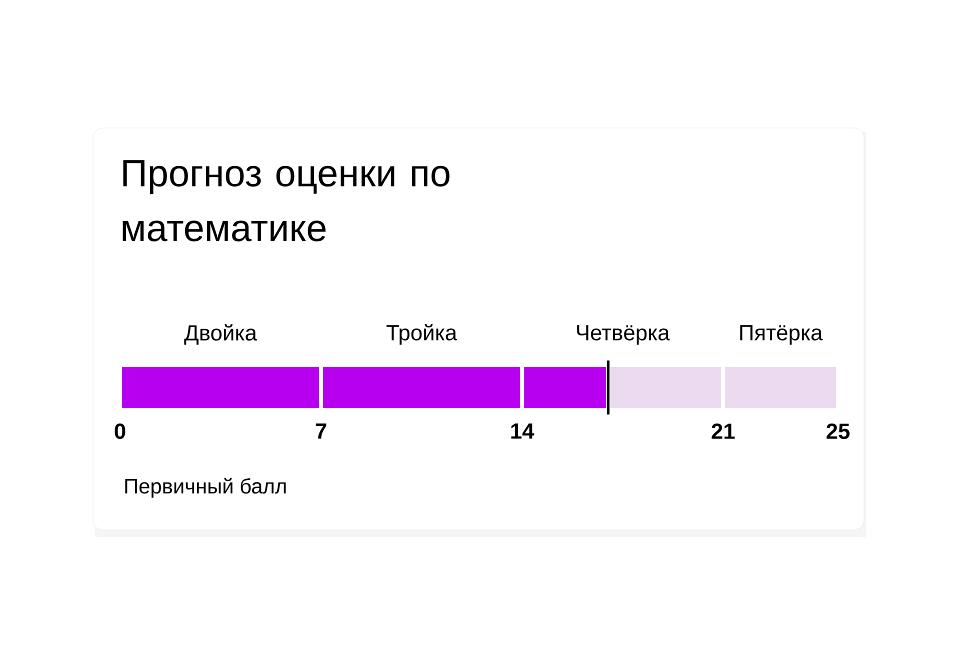 This screenshot has height=660, width=963. I want to click on text: Пятёрка, so click(781, 335).